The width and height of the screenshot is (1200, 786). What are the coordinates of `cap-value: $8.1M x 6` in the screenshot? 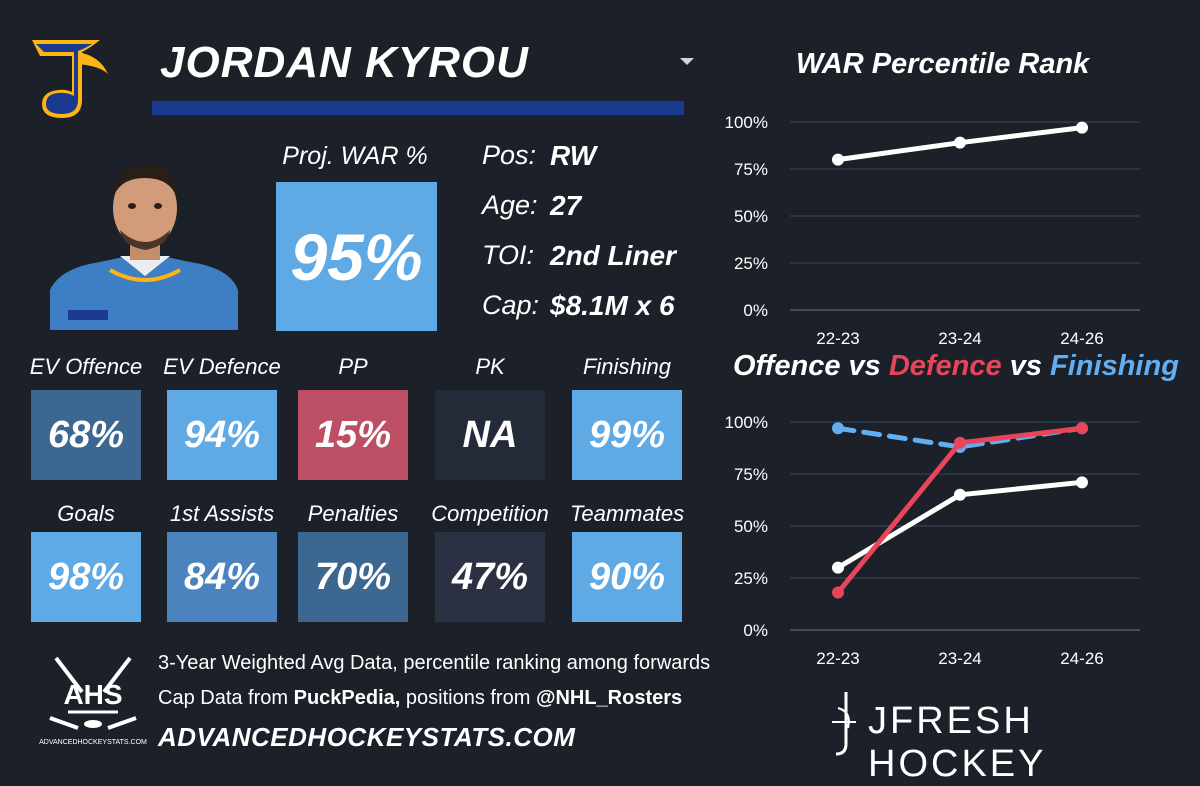 It's located at (612, 305).